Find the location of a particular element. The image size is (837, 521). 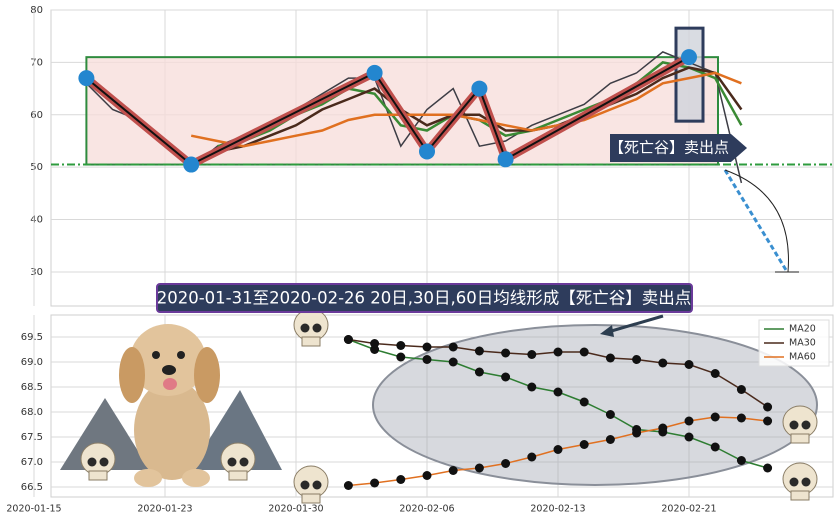

dog is located at coordinates (169, 405).